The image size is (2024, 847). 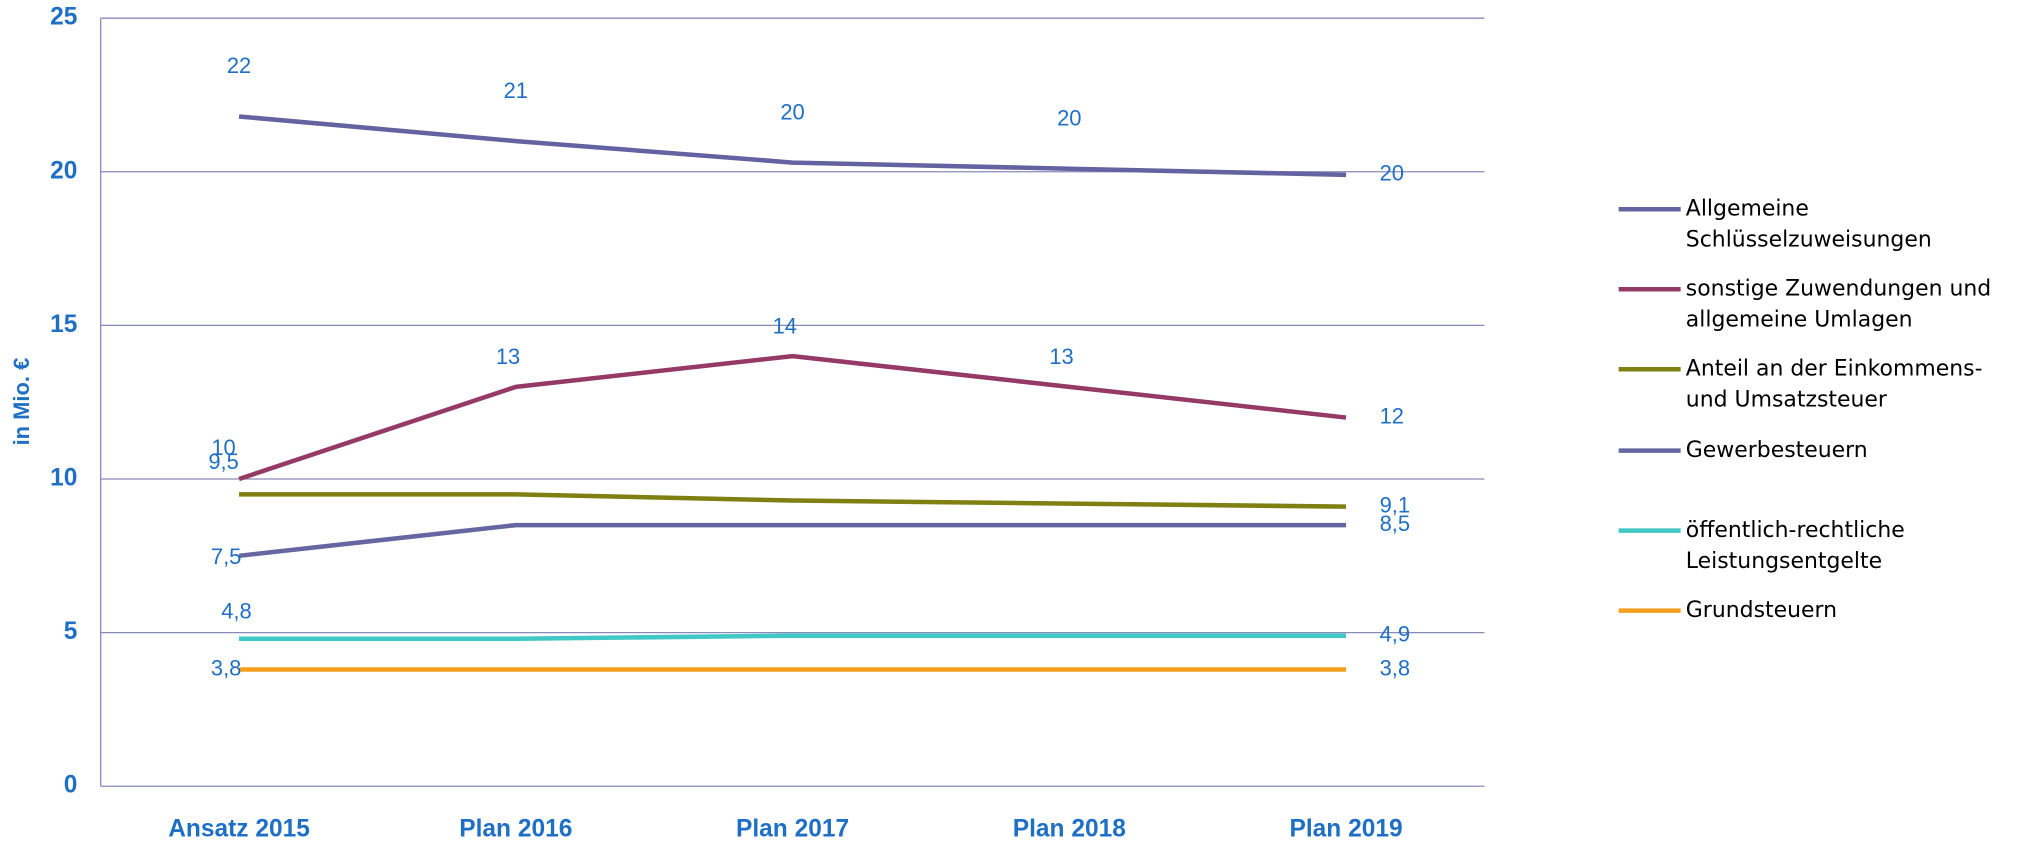 I want to click on x-tick-label: Plan 2016, so click(x=515, y=829).